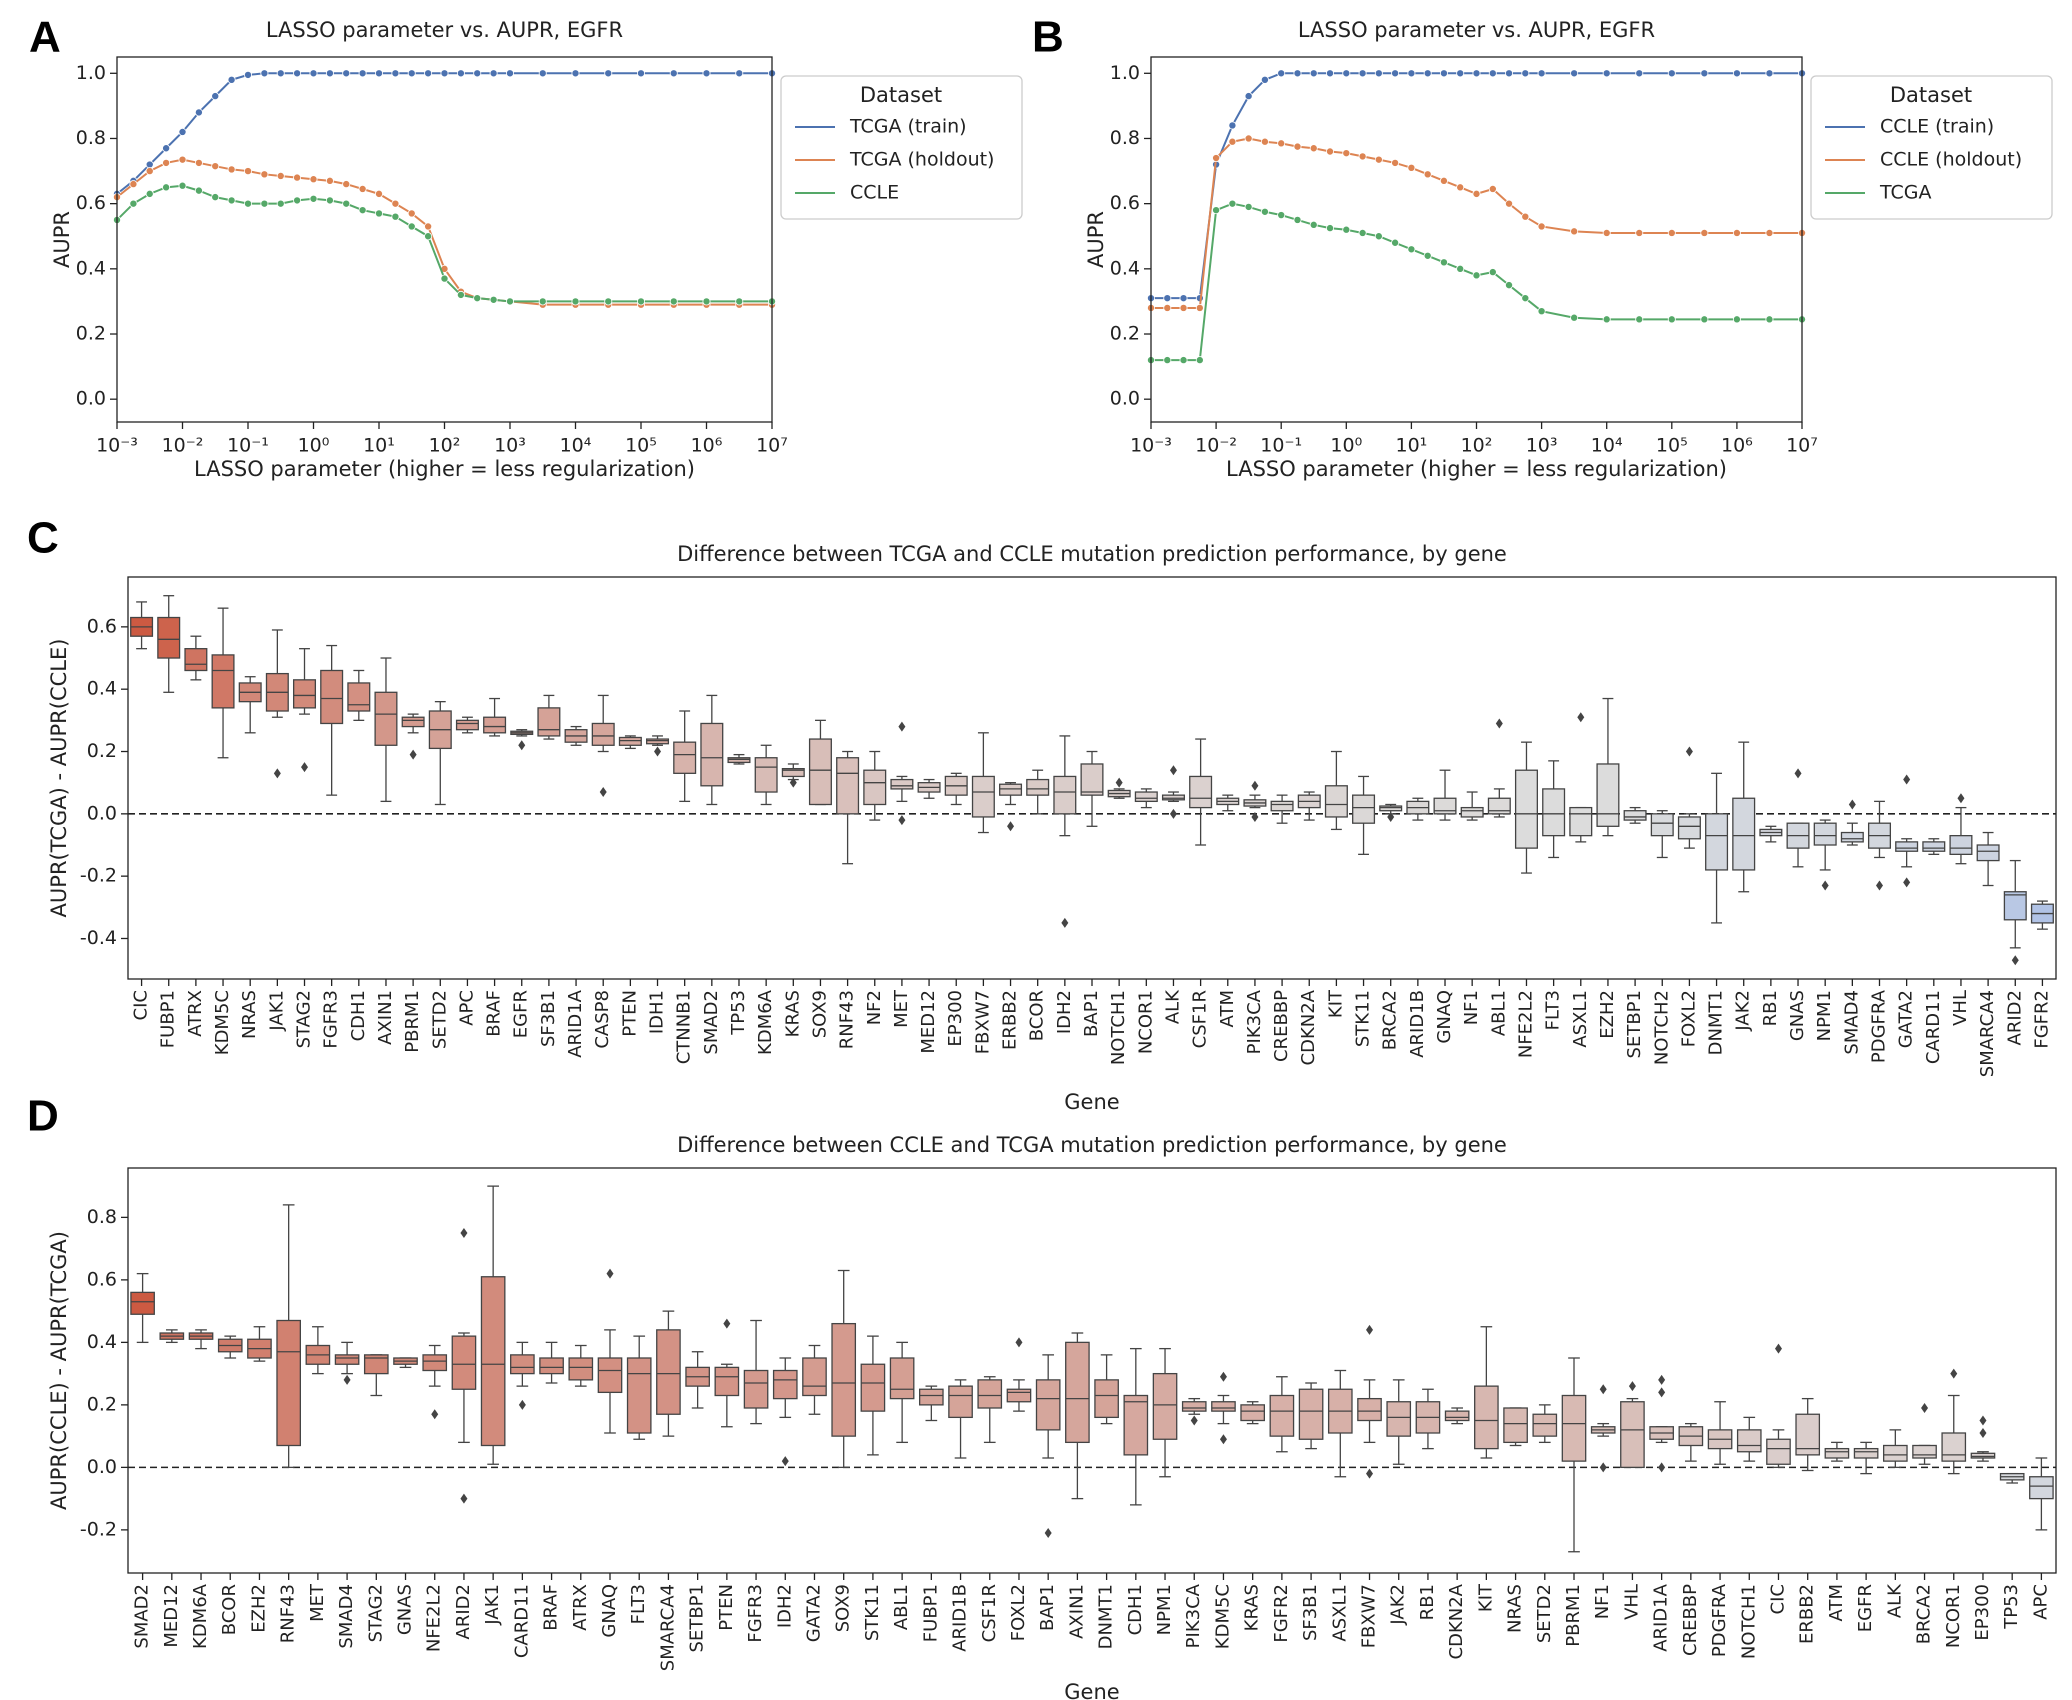 Image resolution: width=2072 pixels, height=1700 pixels. Describe the element at coordinates (955, 1018) in the screenshot. I see `x-tick-label: EP300` at that location.